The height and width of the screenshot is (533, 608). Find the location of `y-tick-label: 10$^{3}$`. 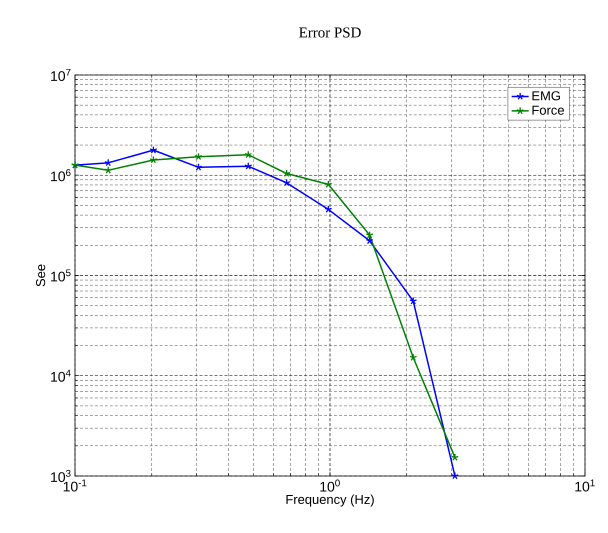

y-tick-label: 10$^{3}$ is located at coordinates (61, 476).